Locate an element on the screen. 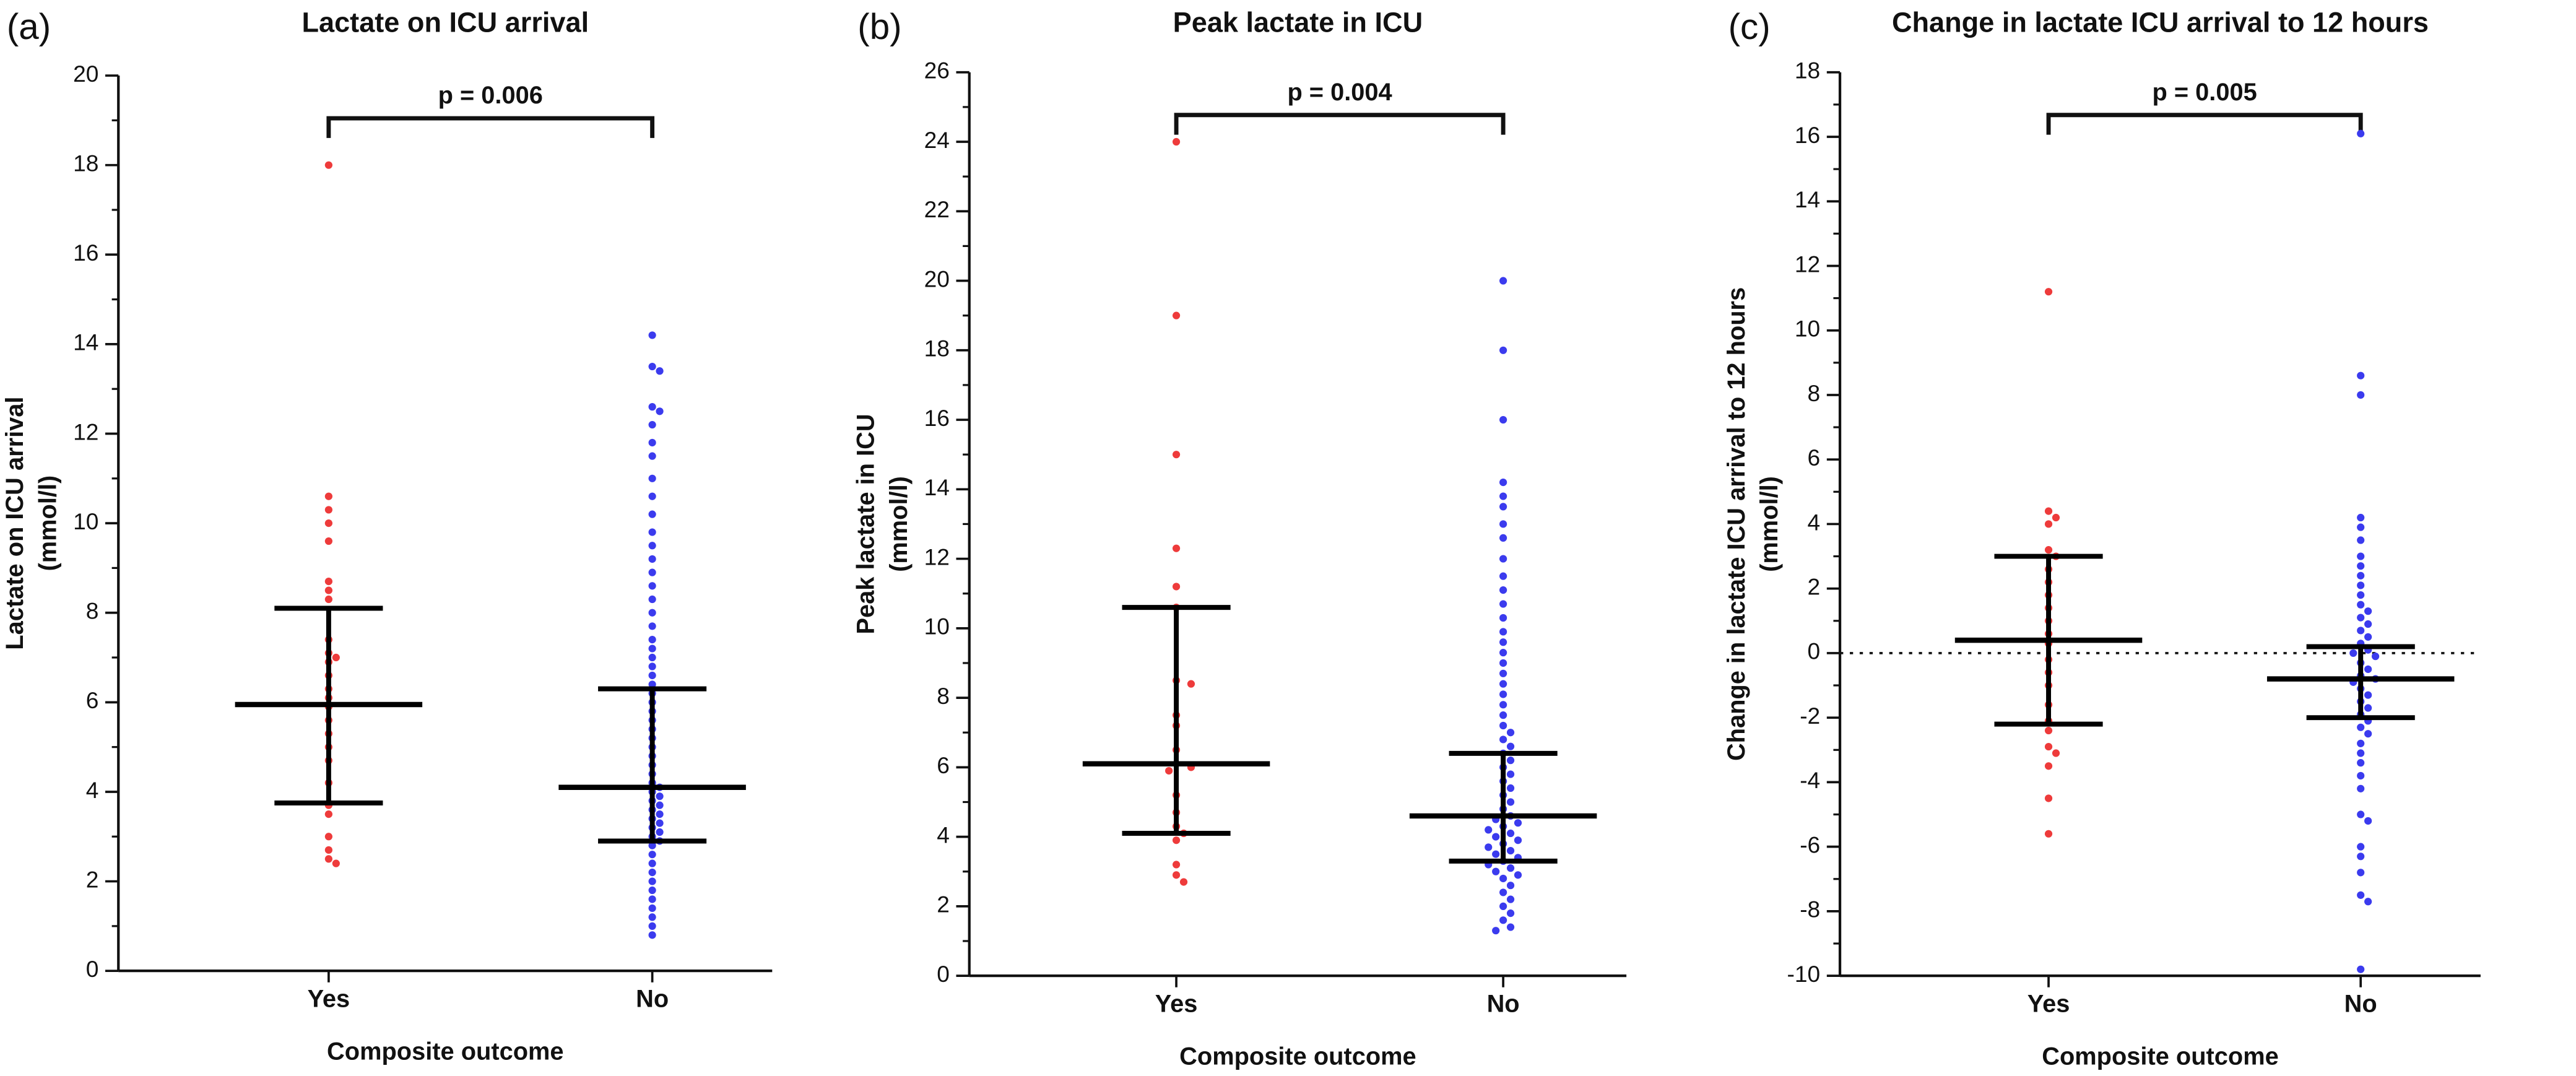 The width and height of the screenshot is (2576, 1076). y-tick-label: 12 is located at coordinates (85, 432).